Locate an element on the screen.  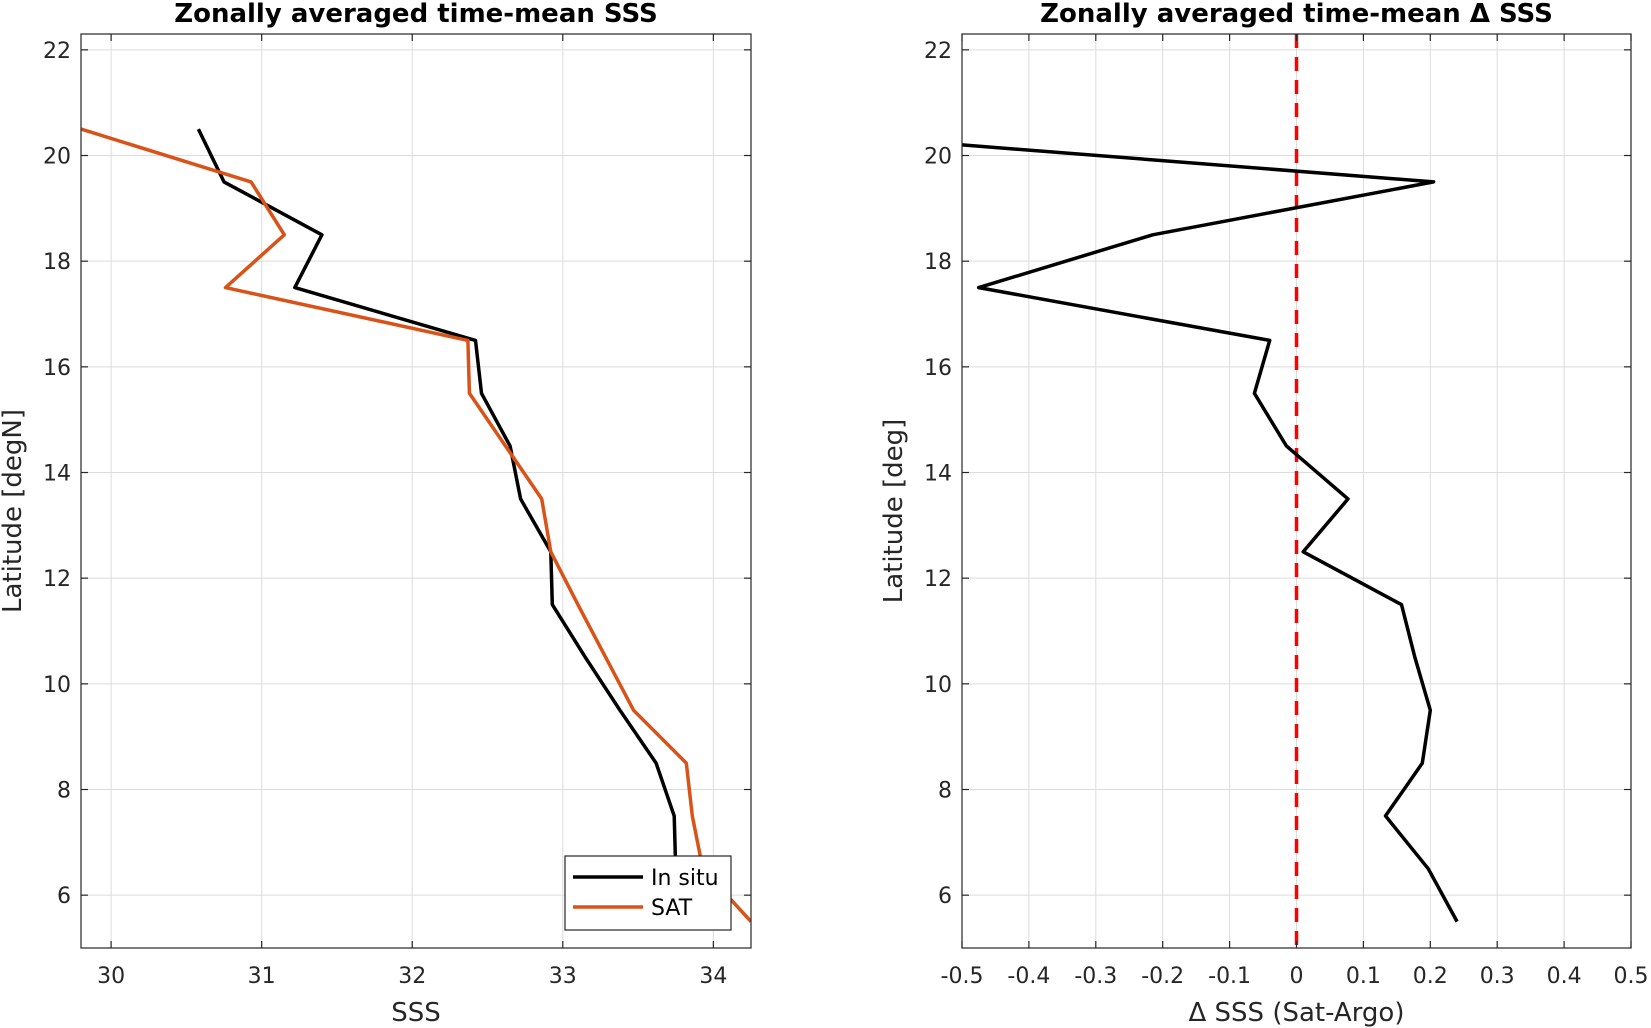
x-tick-label: 0.3 is located at coordinates (1497, 976).